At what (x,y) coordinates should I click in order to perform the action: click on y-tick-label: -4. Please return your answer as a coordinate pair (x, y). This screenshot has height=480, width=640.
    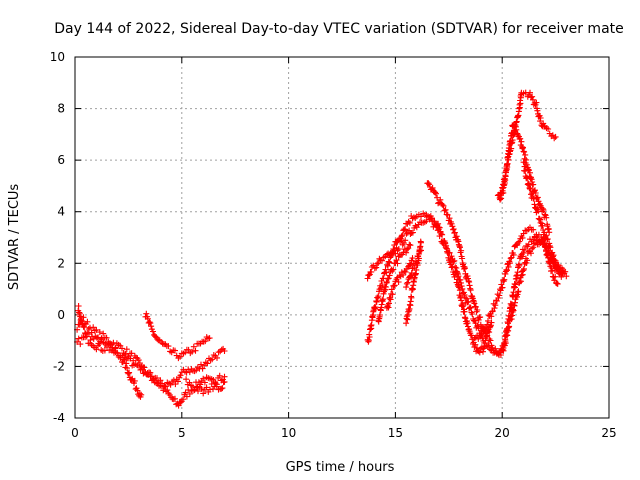
    Looking at the image, I should click on (59, 418).